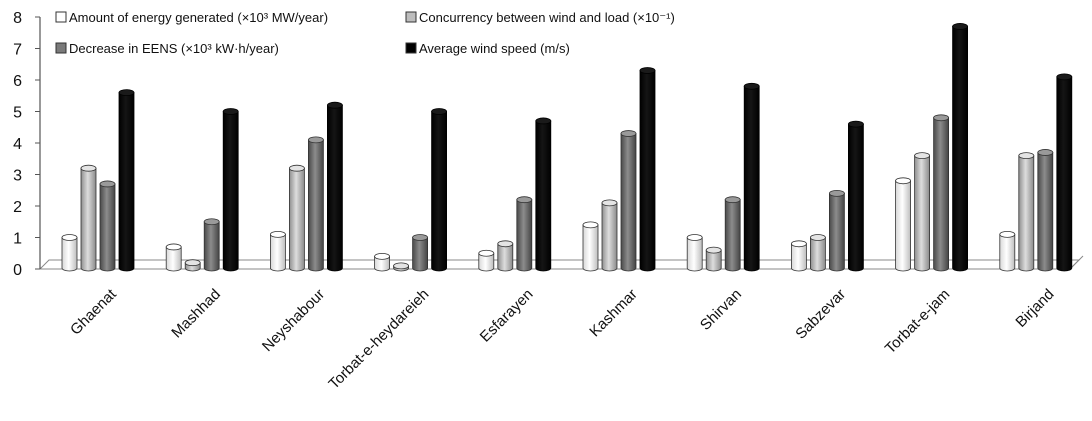 Image resolution: width=1092 pixels, height=421 pixels. Describe the element at coordinates (17, 239) in the screenshot. I see `y-tick-label: 1` at that location.